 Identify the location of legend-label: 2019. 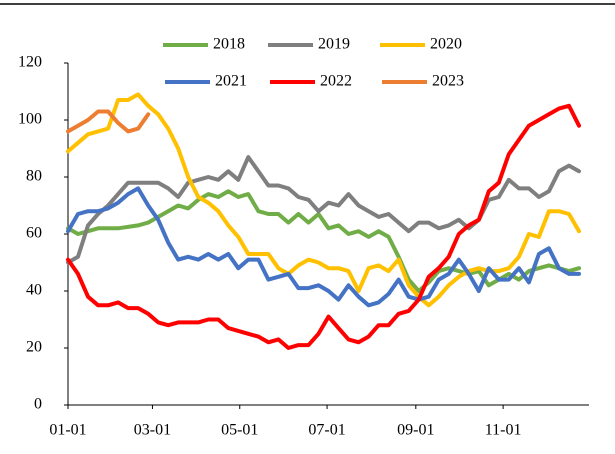
(334, 44).